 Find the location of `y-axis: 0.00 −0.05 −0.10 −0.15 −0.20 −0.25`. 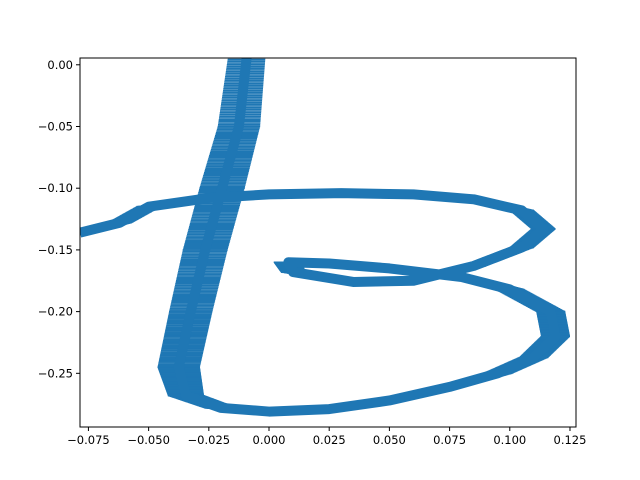

y-axis: 0.00 −0.05 −0.10 −0.15 −0.20 −0.25 is located at coordinates (59, 219).